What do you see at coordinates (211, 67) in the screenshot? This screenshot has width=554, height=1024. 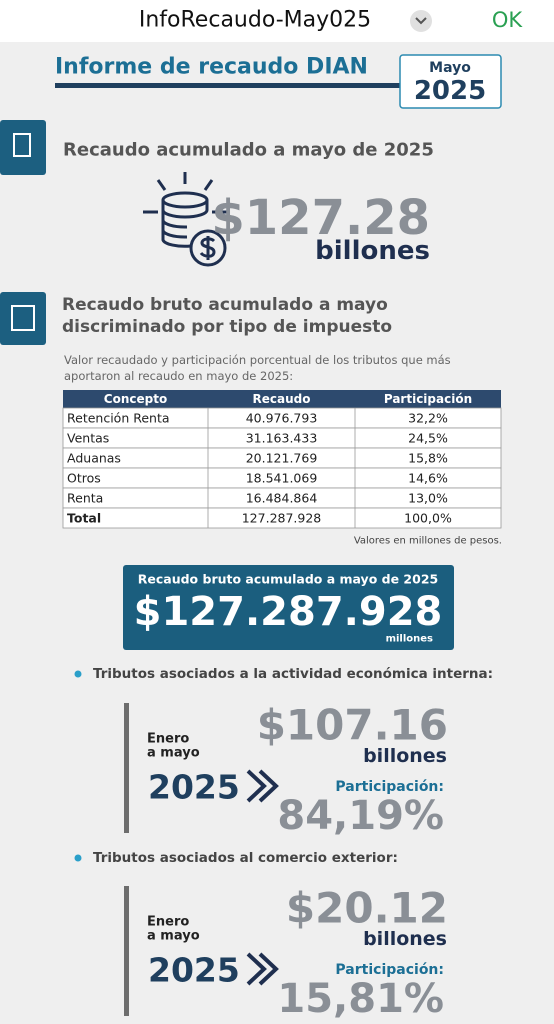 I see `report-title: Informe de recaudo DIAN` at bounding box center [211, 67].